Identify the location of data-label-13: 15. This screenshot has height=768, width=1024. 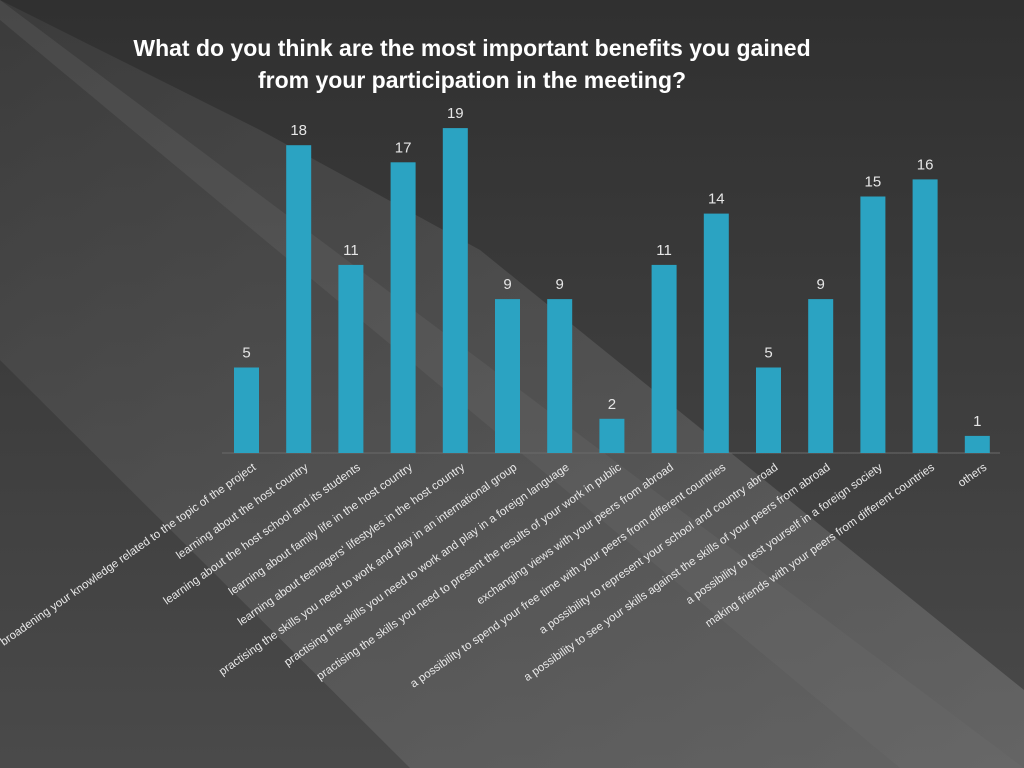
(873, 182).